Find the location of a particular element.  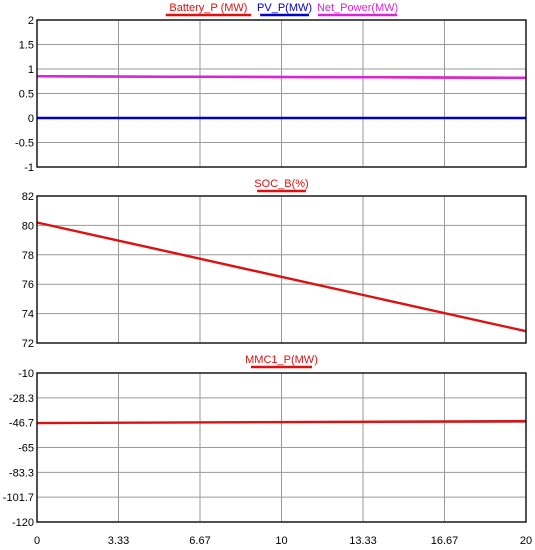

legend-entry: Net_Power(MW) is located at coordinates (357, 8).